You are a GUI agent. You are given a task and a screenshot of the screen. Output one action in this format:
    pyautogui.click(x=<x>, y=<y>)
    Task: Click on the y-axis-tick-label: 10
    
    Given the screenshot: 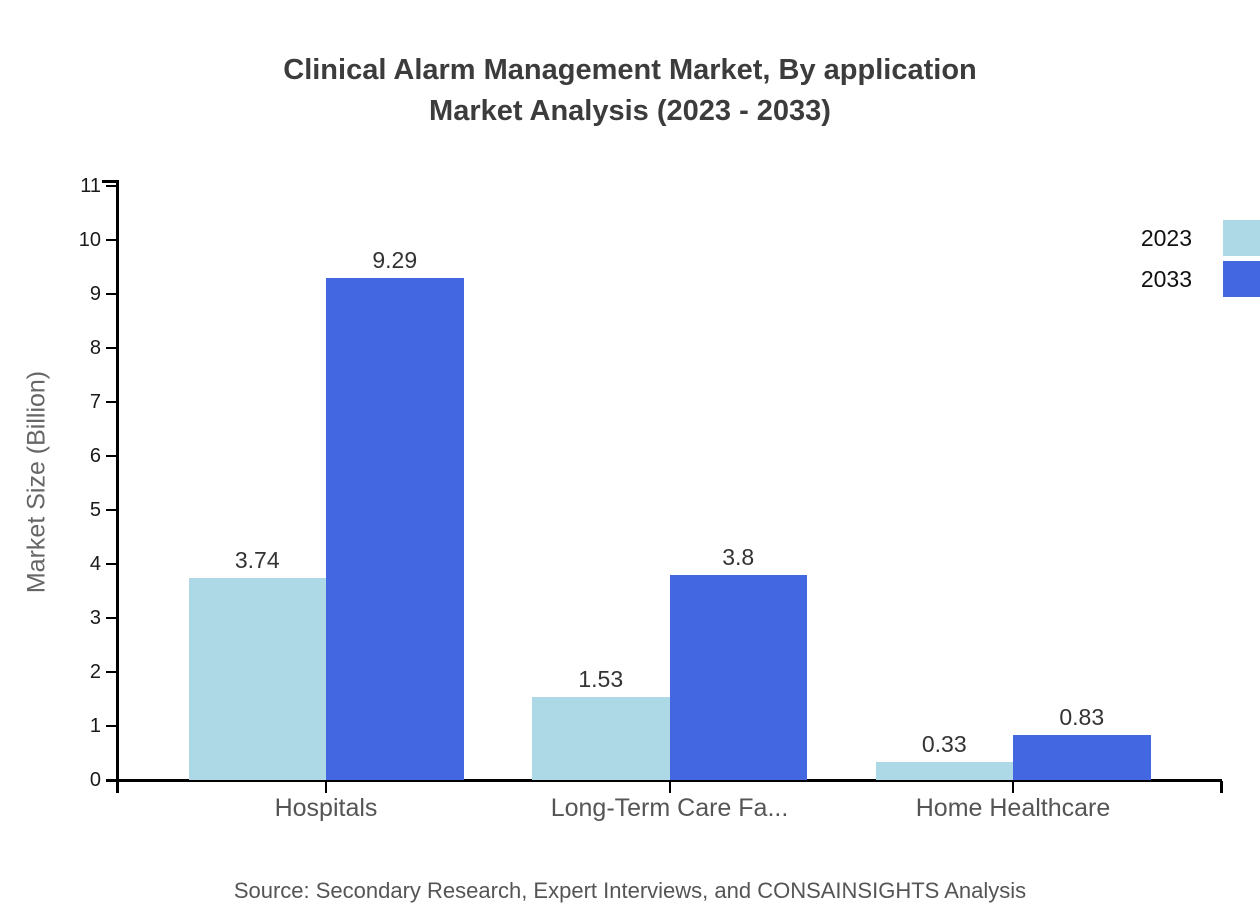 What is the action you would take?
    pyautogui.click(x=89, y=240)
    